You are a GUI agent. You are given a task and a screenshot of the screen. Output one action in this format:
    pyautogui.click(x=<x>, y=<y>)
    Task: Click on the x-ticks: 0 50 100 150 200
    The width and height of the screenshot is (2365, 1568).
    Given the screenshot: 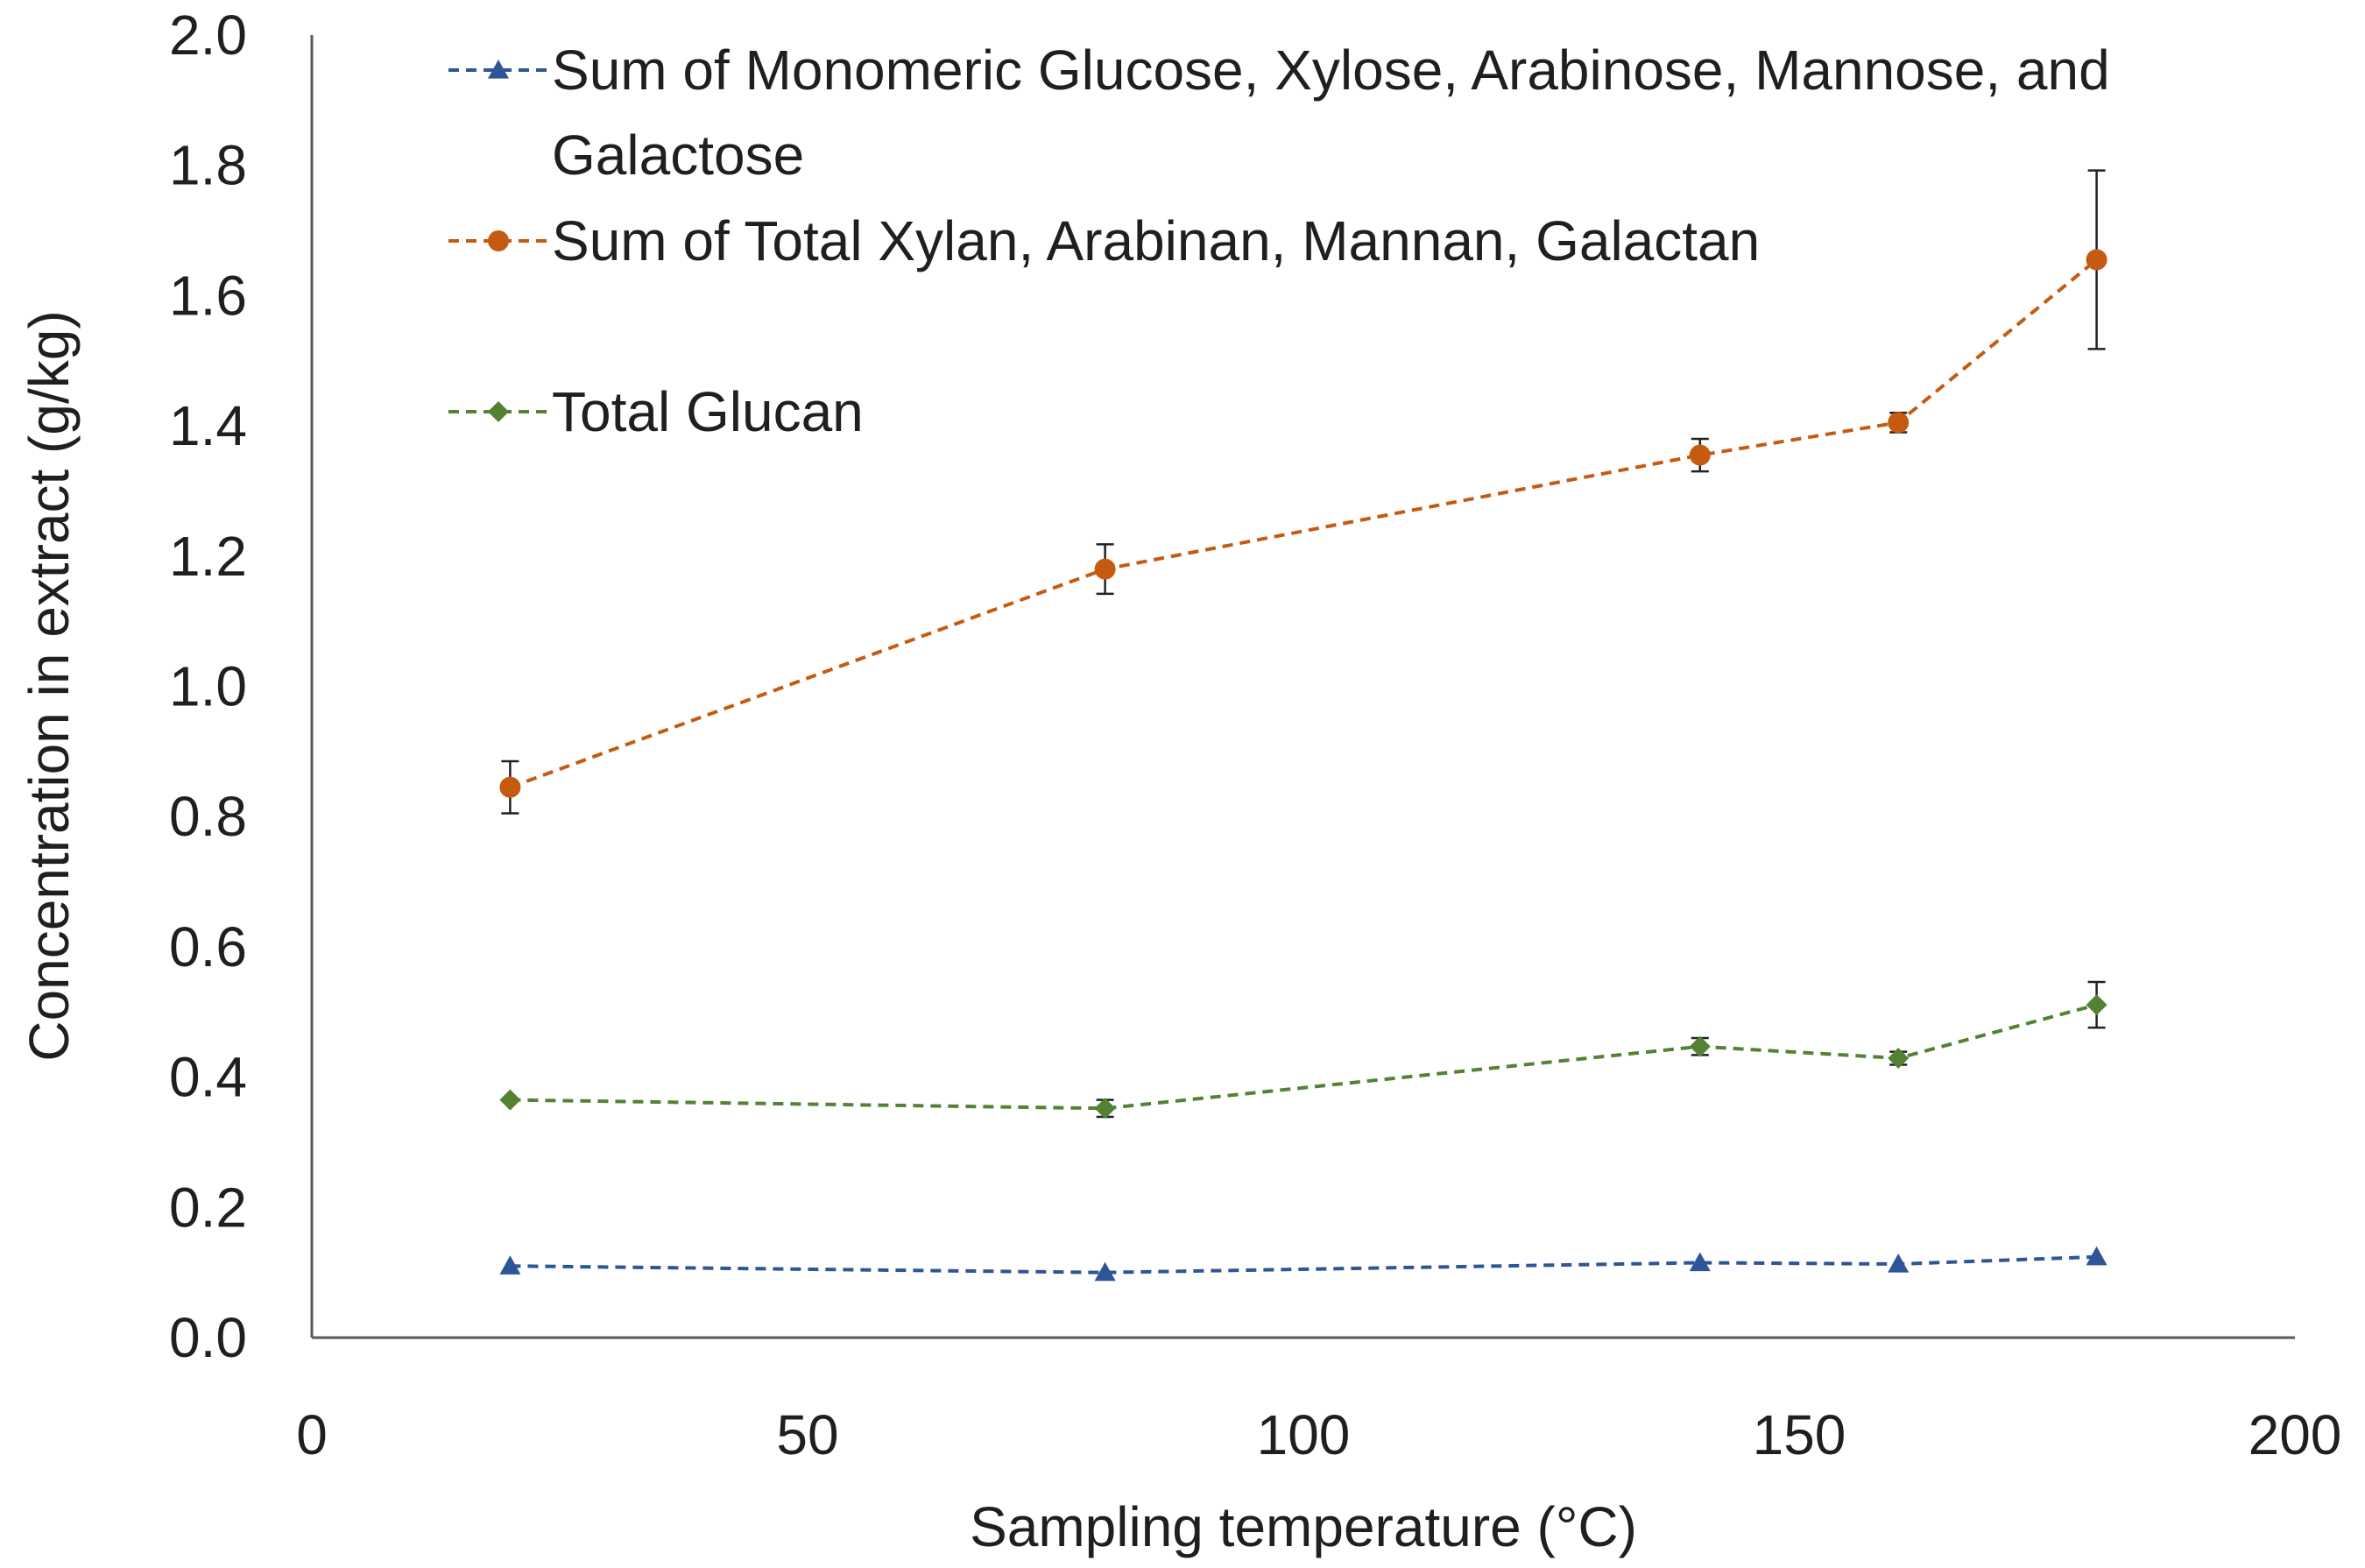 What is the action you would take?
    pyautogui.click(x=1318, y=1434)
    